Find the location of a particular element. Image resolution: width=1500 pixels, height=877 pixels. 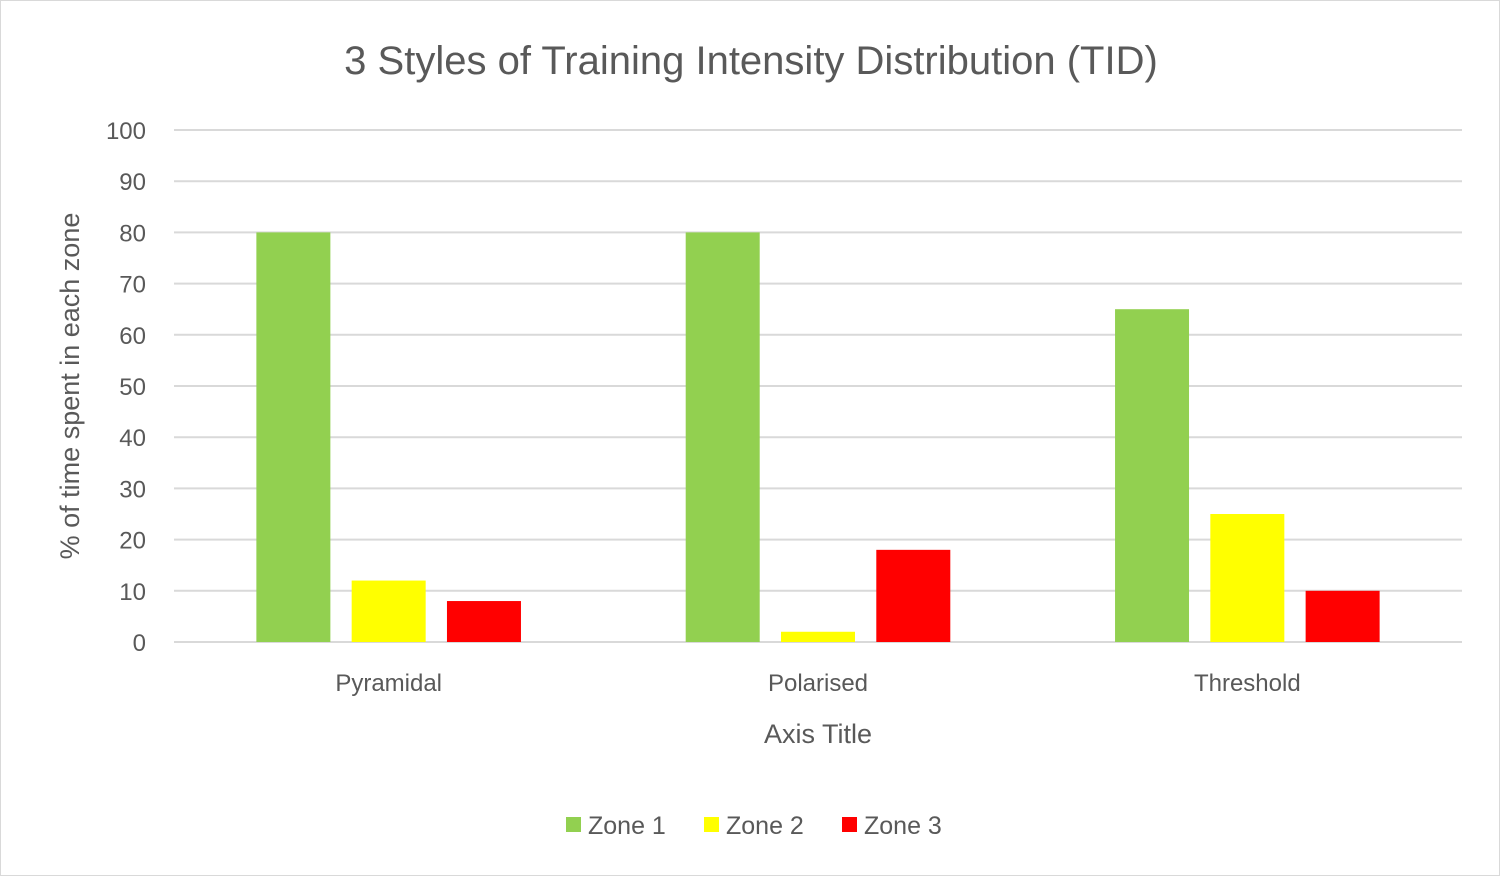

legend-label-zone-2: Zone 2 is located at coordinates (765, 826).